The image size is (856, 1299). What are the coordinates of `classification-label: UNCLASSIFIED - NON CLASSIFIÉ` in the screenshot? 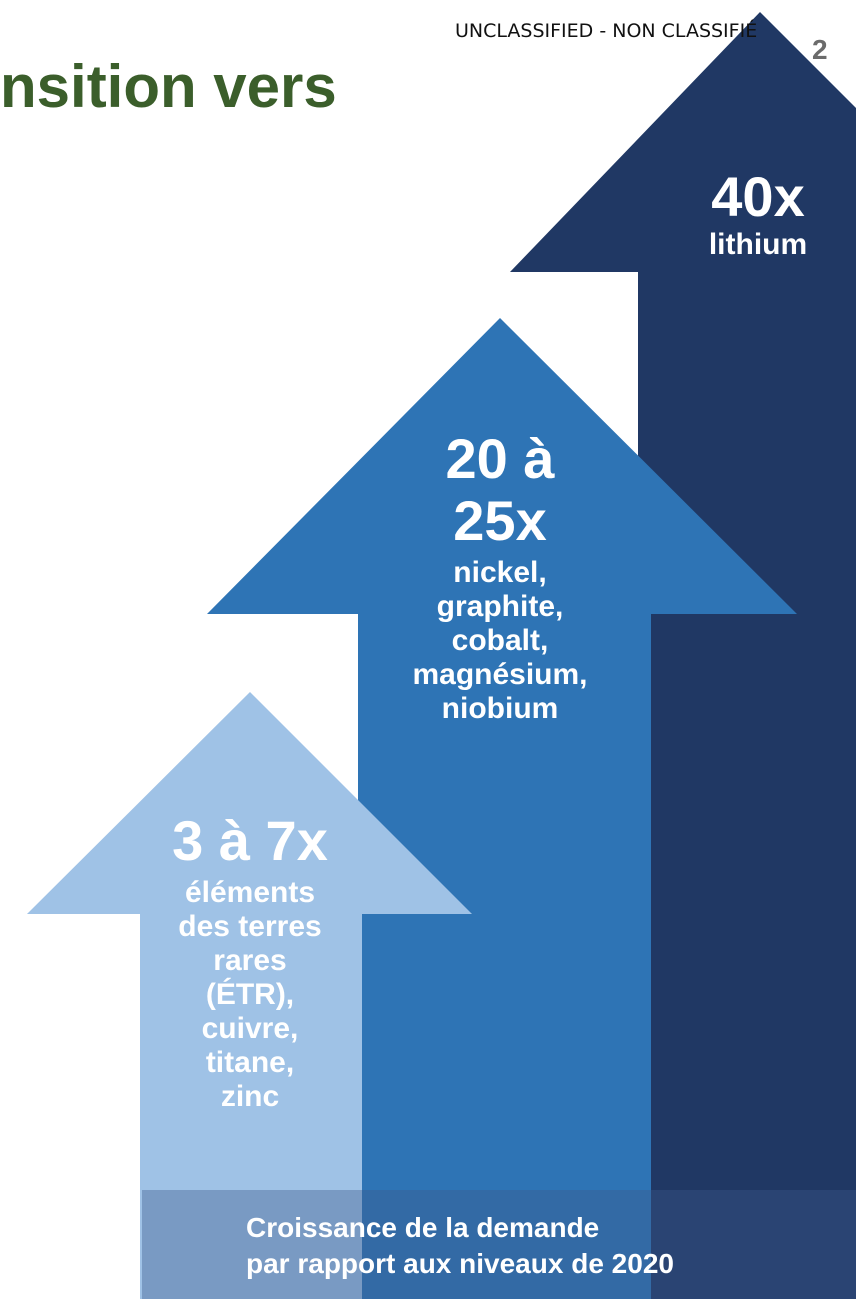 It's located at (606, 31).